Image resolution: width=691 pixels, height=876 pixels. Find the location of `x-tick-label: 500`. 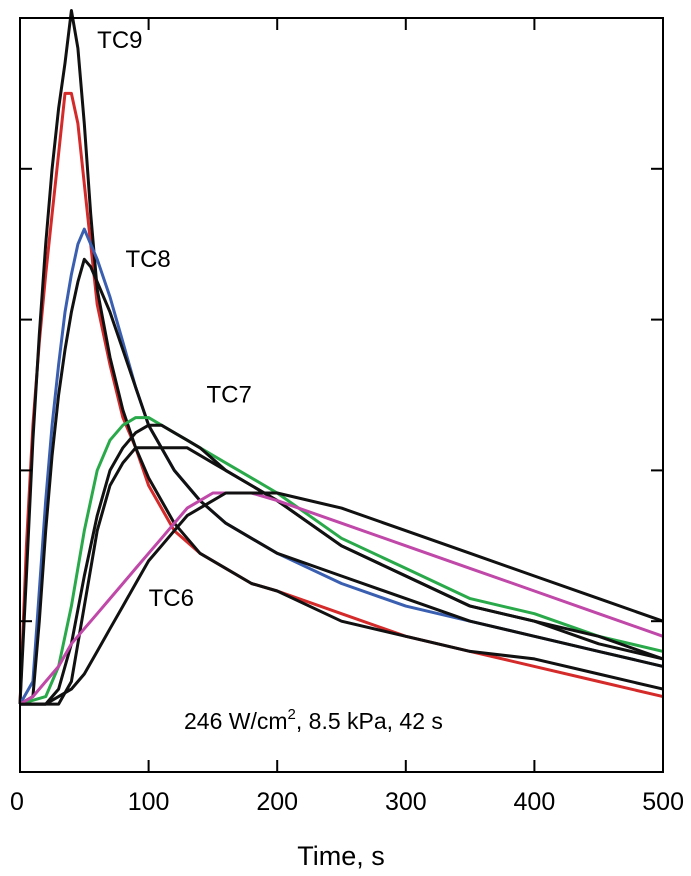

x-tick-label: 500 is located at coordinates (663, 802).